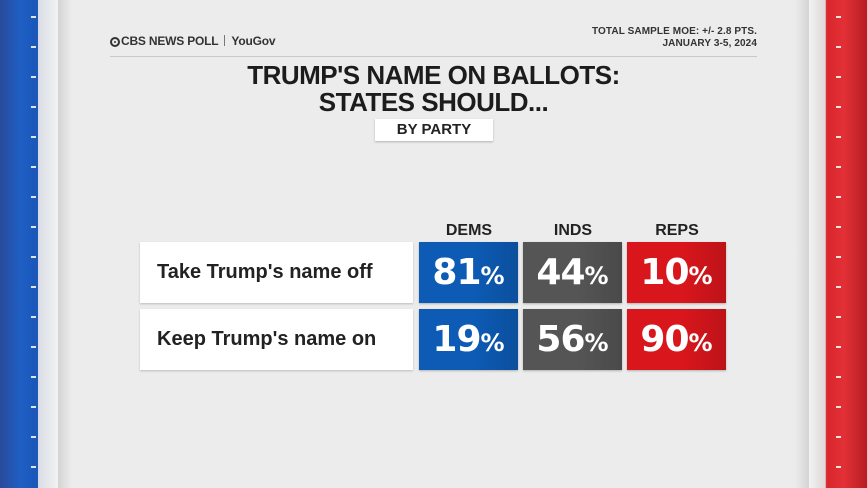  What do you see at coordinates (276, 339) in the screenshot?
I see `row-label: Keep Trump's name on` at bounding box center [276, 339].